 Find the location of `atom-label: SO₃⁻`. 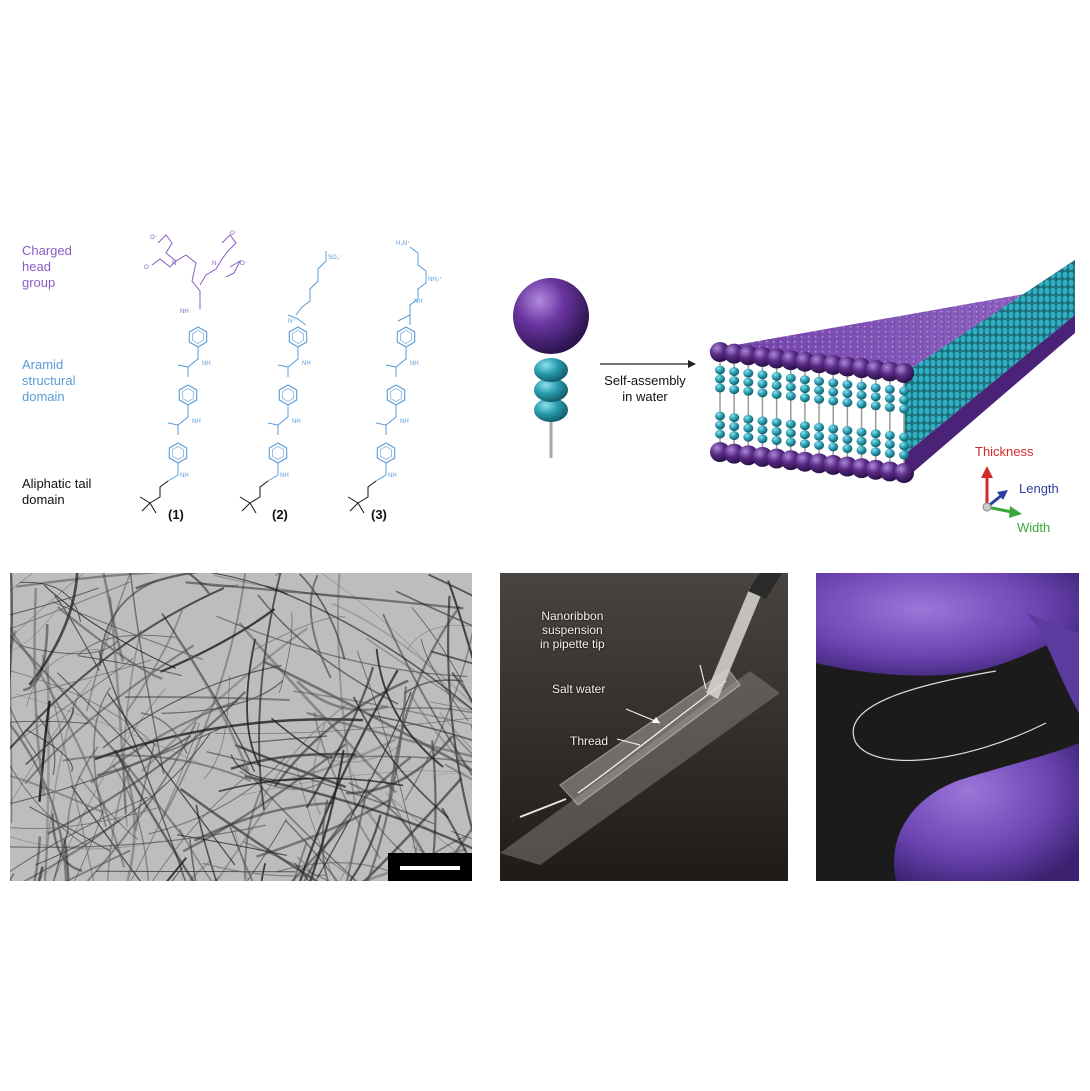

atom-label: SO₃⁻ is located at coordinates (335, 258).